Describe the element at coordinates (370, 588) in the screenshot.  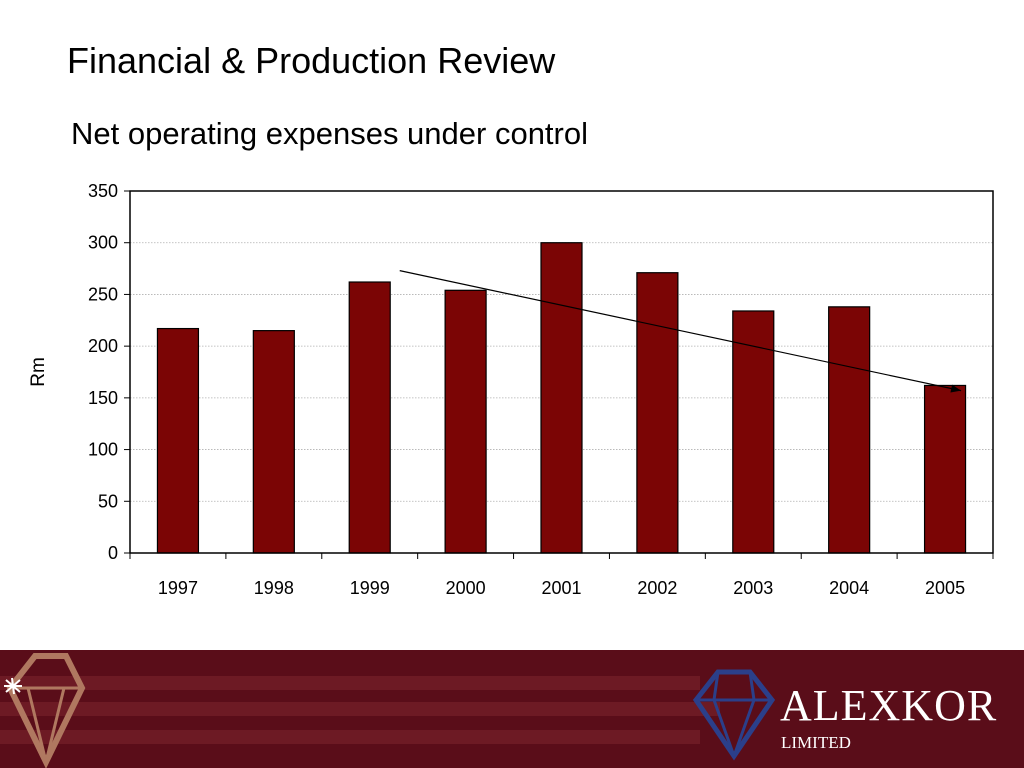
I see `x-tick-label: 1999` at that location.